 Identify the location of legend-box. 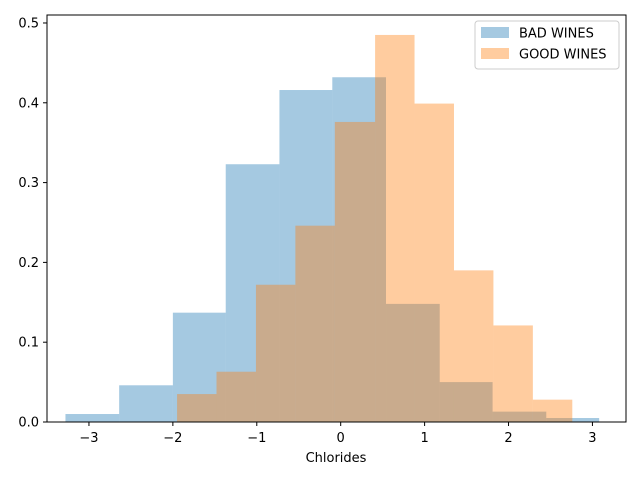
(547, 45).